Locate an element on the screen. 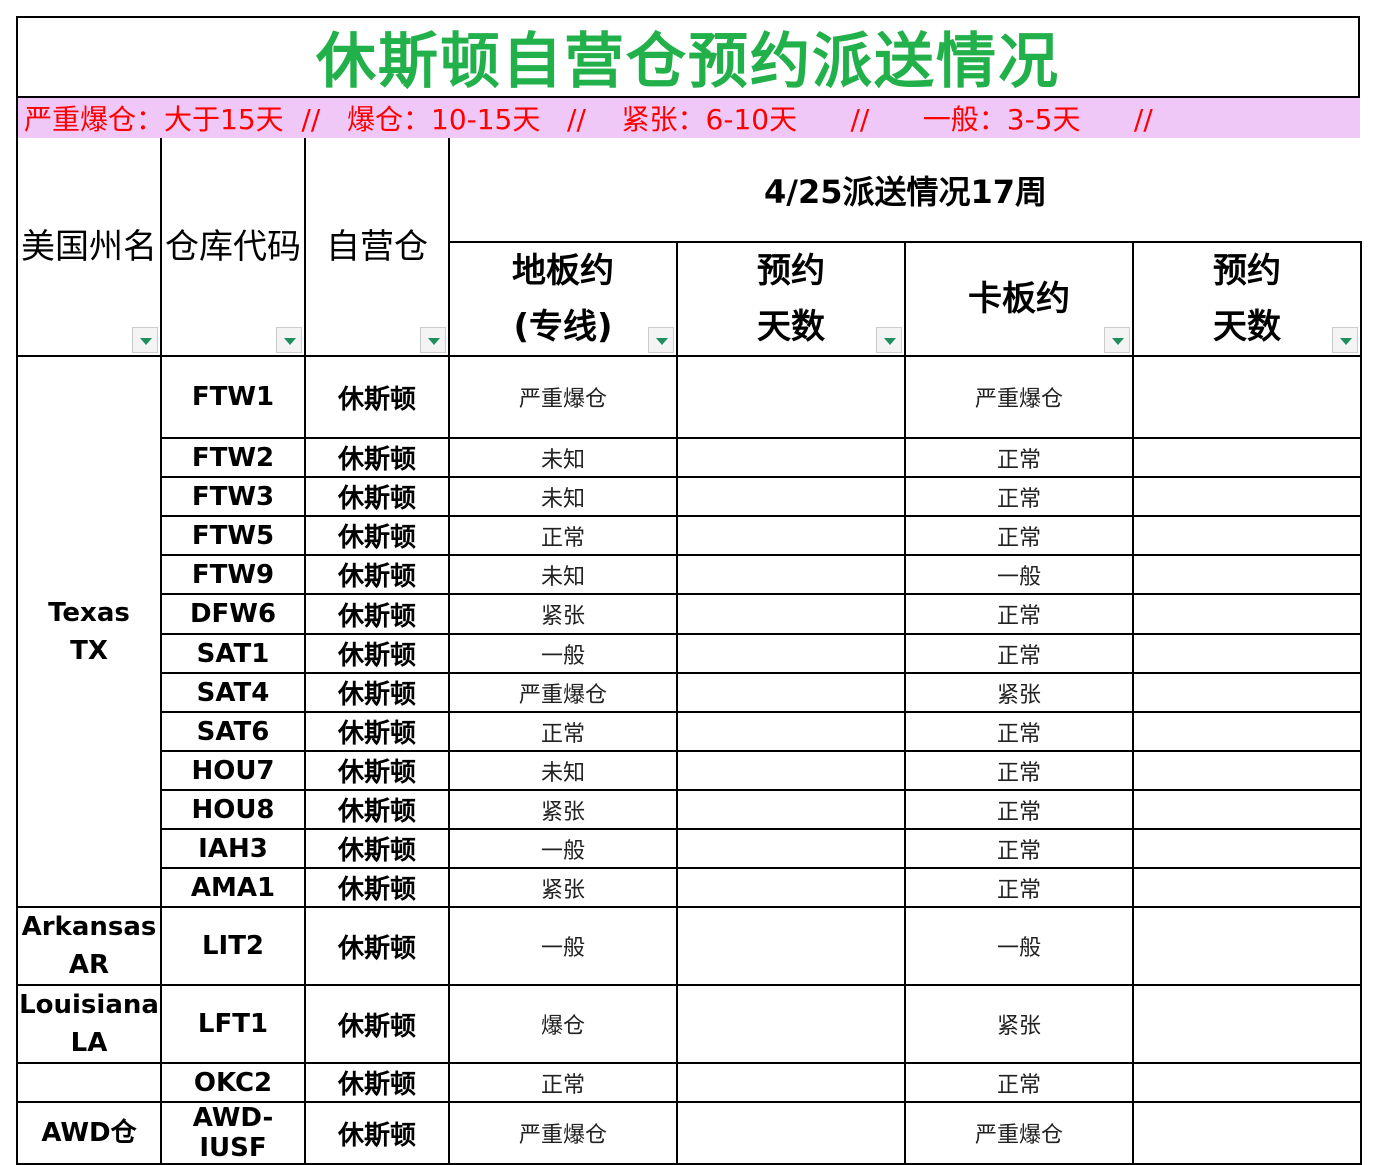 The width and height of the screenshot is (1376, 1165). warehouse-code-cell: HOU8 is located at coordinates (233, 809).